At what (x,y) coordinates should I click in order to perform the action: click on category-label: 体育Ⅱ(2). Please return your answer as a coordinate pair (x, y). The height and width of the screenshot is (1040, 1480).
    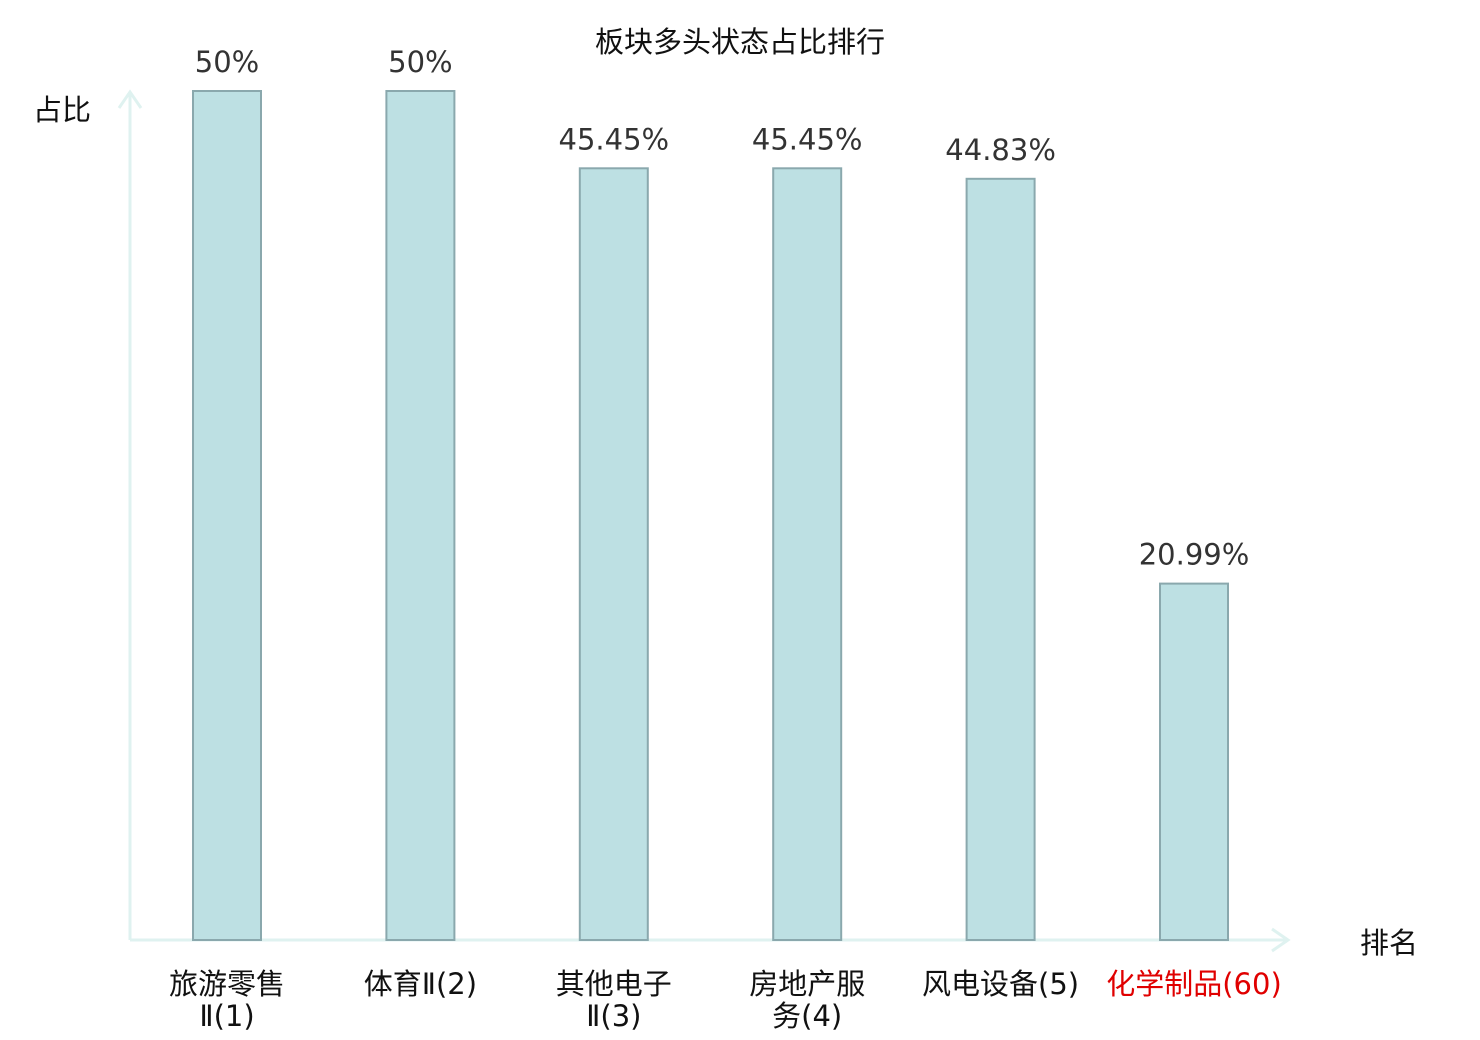
    Looking at the image, I should click on (420, 984).